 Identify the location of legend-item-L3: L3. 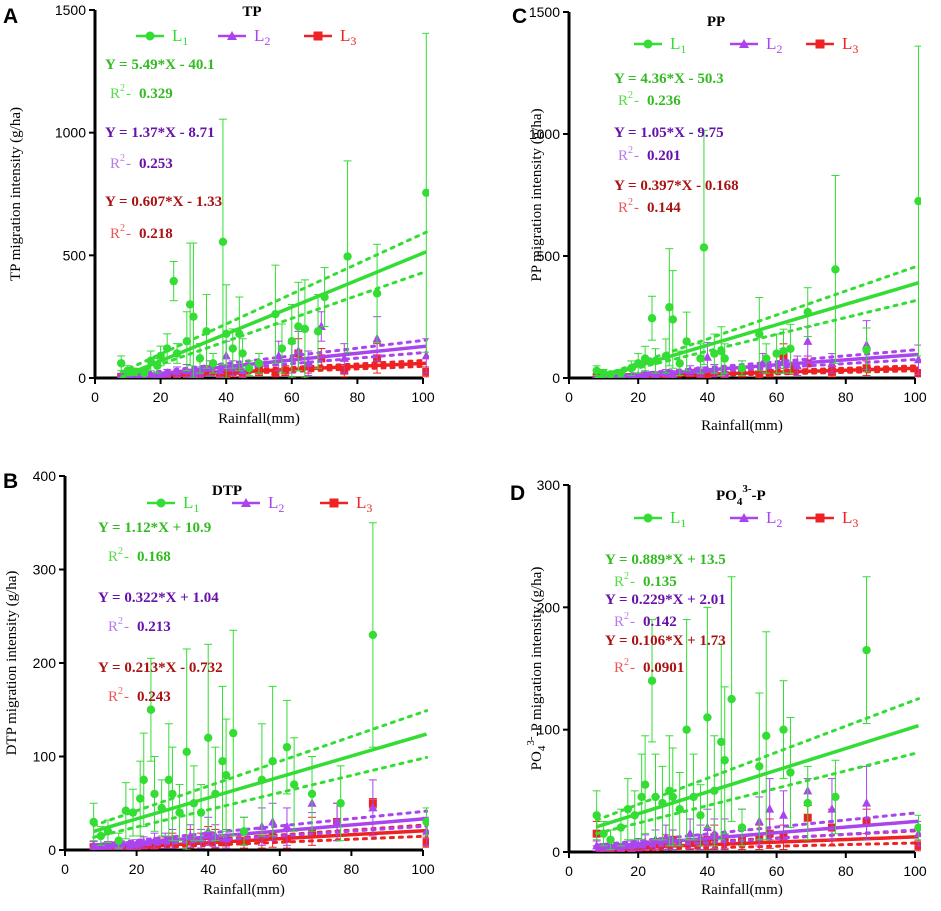
(330, 37).